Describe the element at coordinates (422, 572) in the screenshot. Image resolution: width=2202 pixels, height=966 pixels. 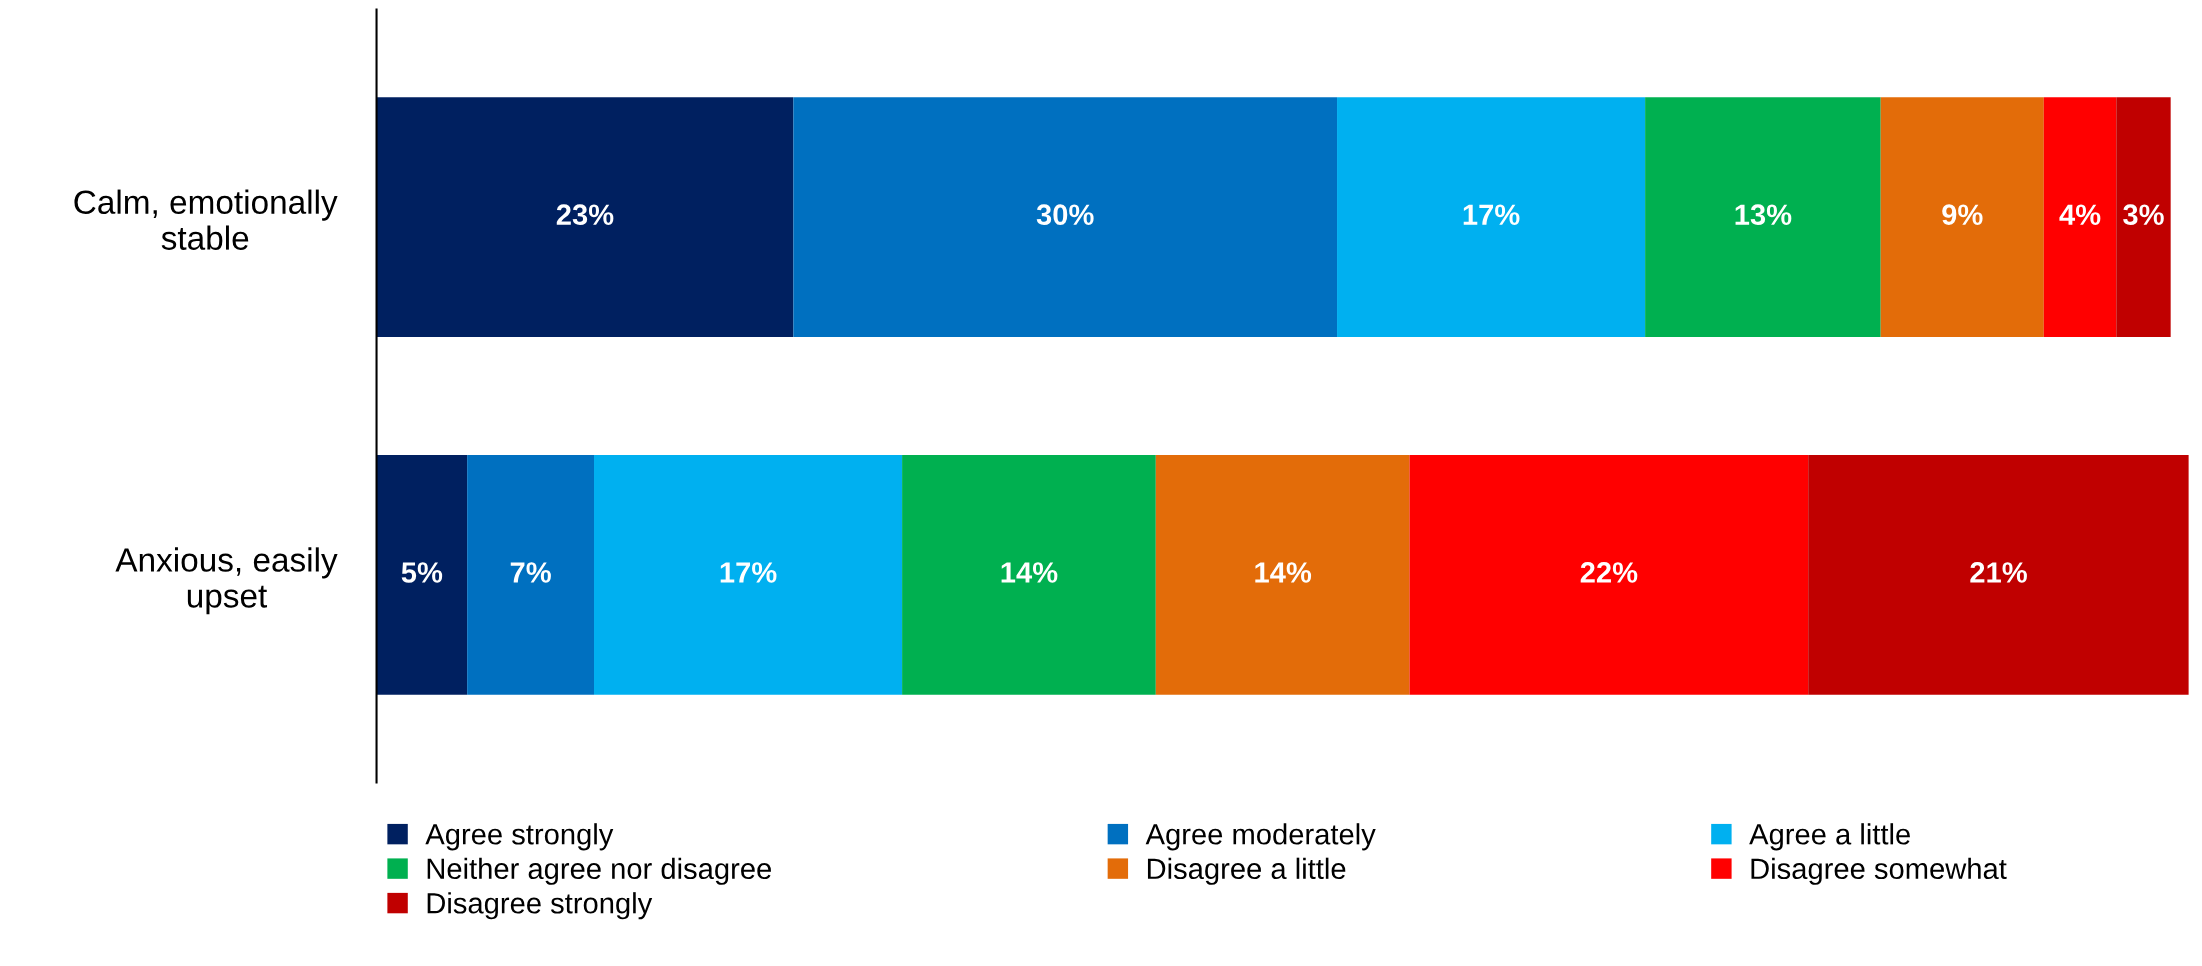
I see `data-label: 5%` at that location.